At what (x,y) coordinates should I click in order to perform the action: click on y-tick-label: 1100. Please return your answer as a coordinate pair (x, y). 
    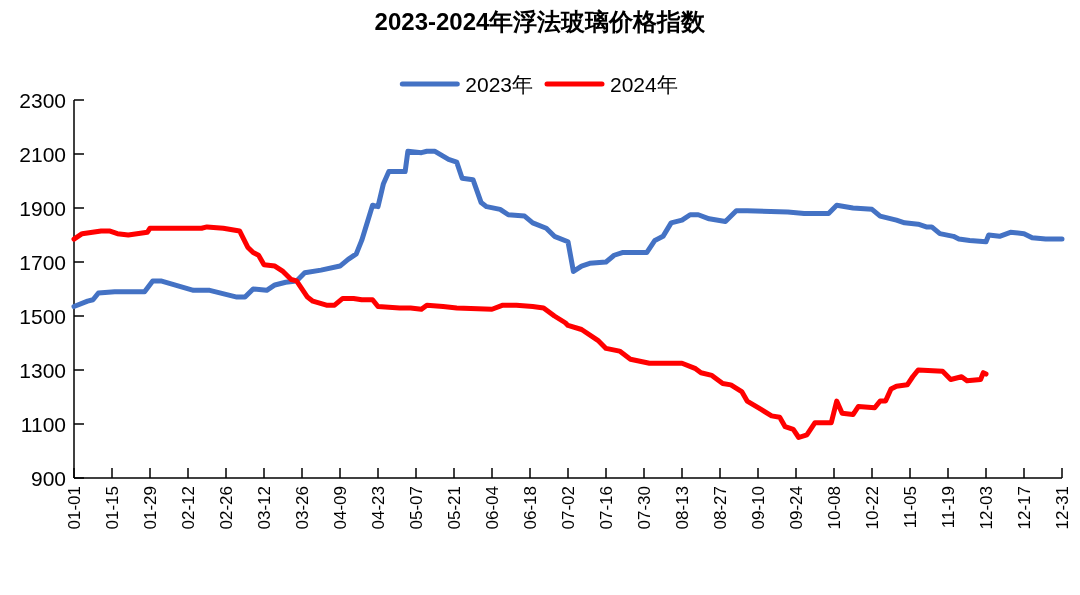
    Looking at the image, I should click on (43, 424).